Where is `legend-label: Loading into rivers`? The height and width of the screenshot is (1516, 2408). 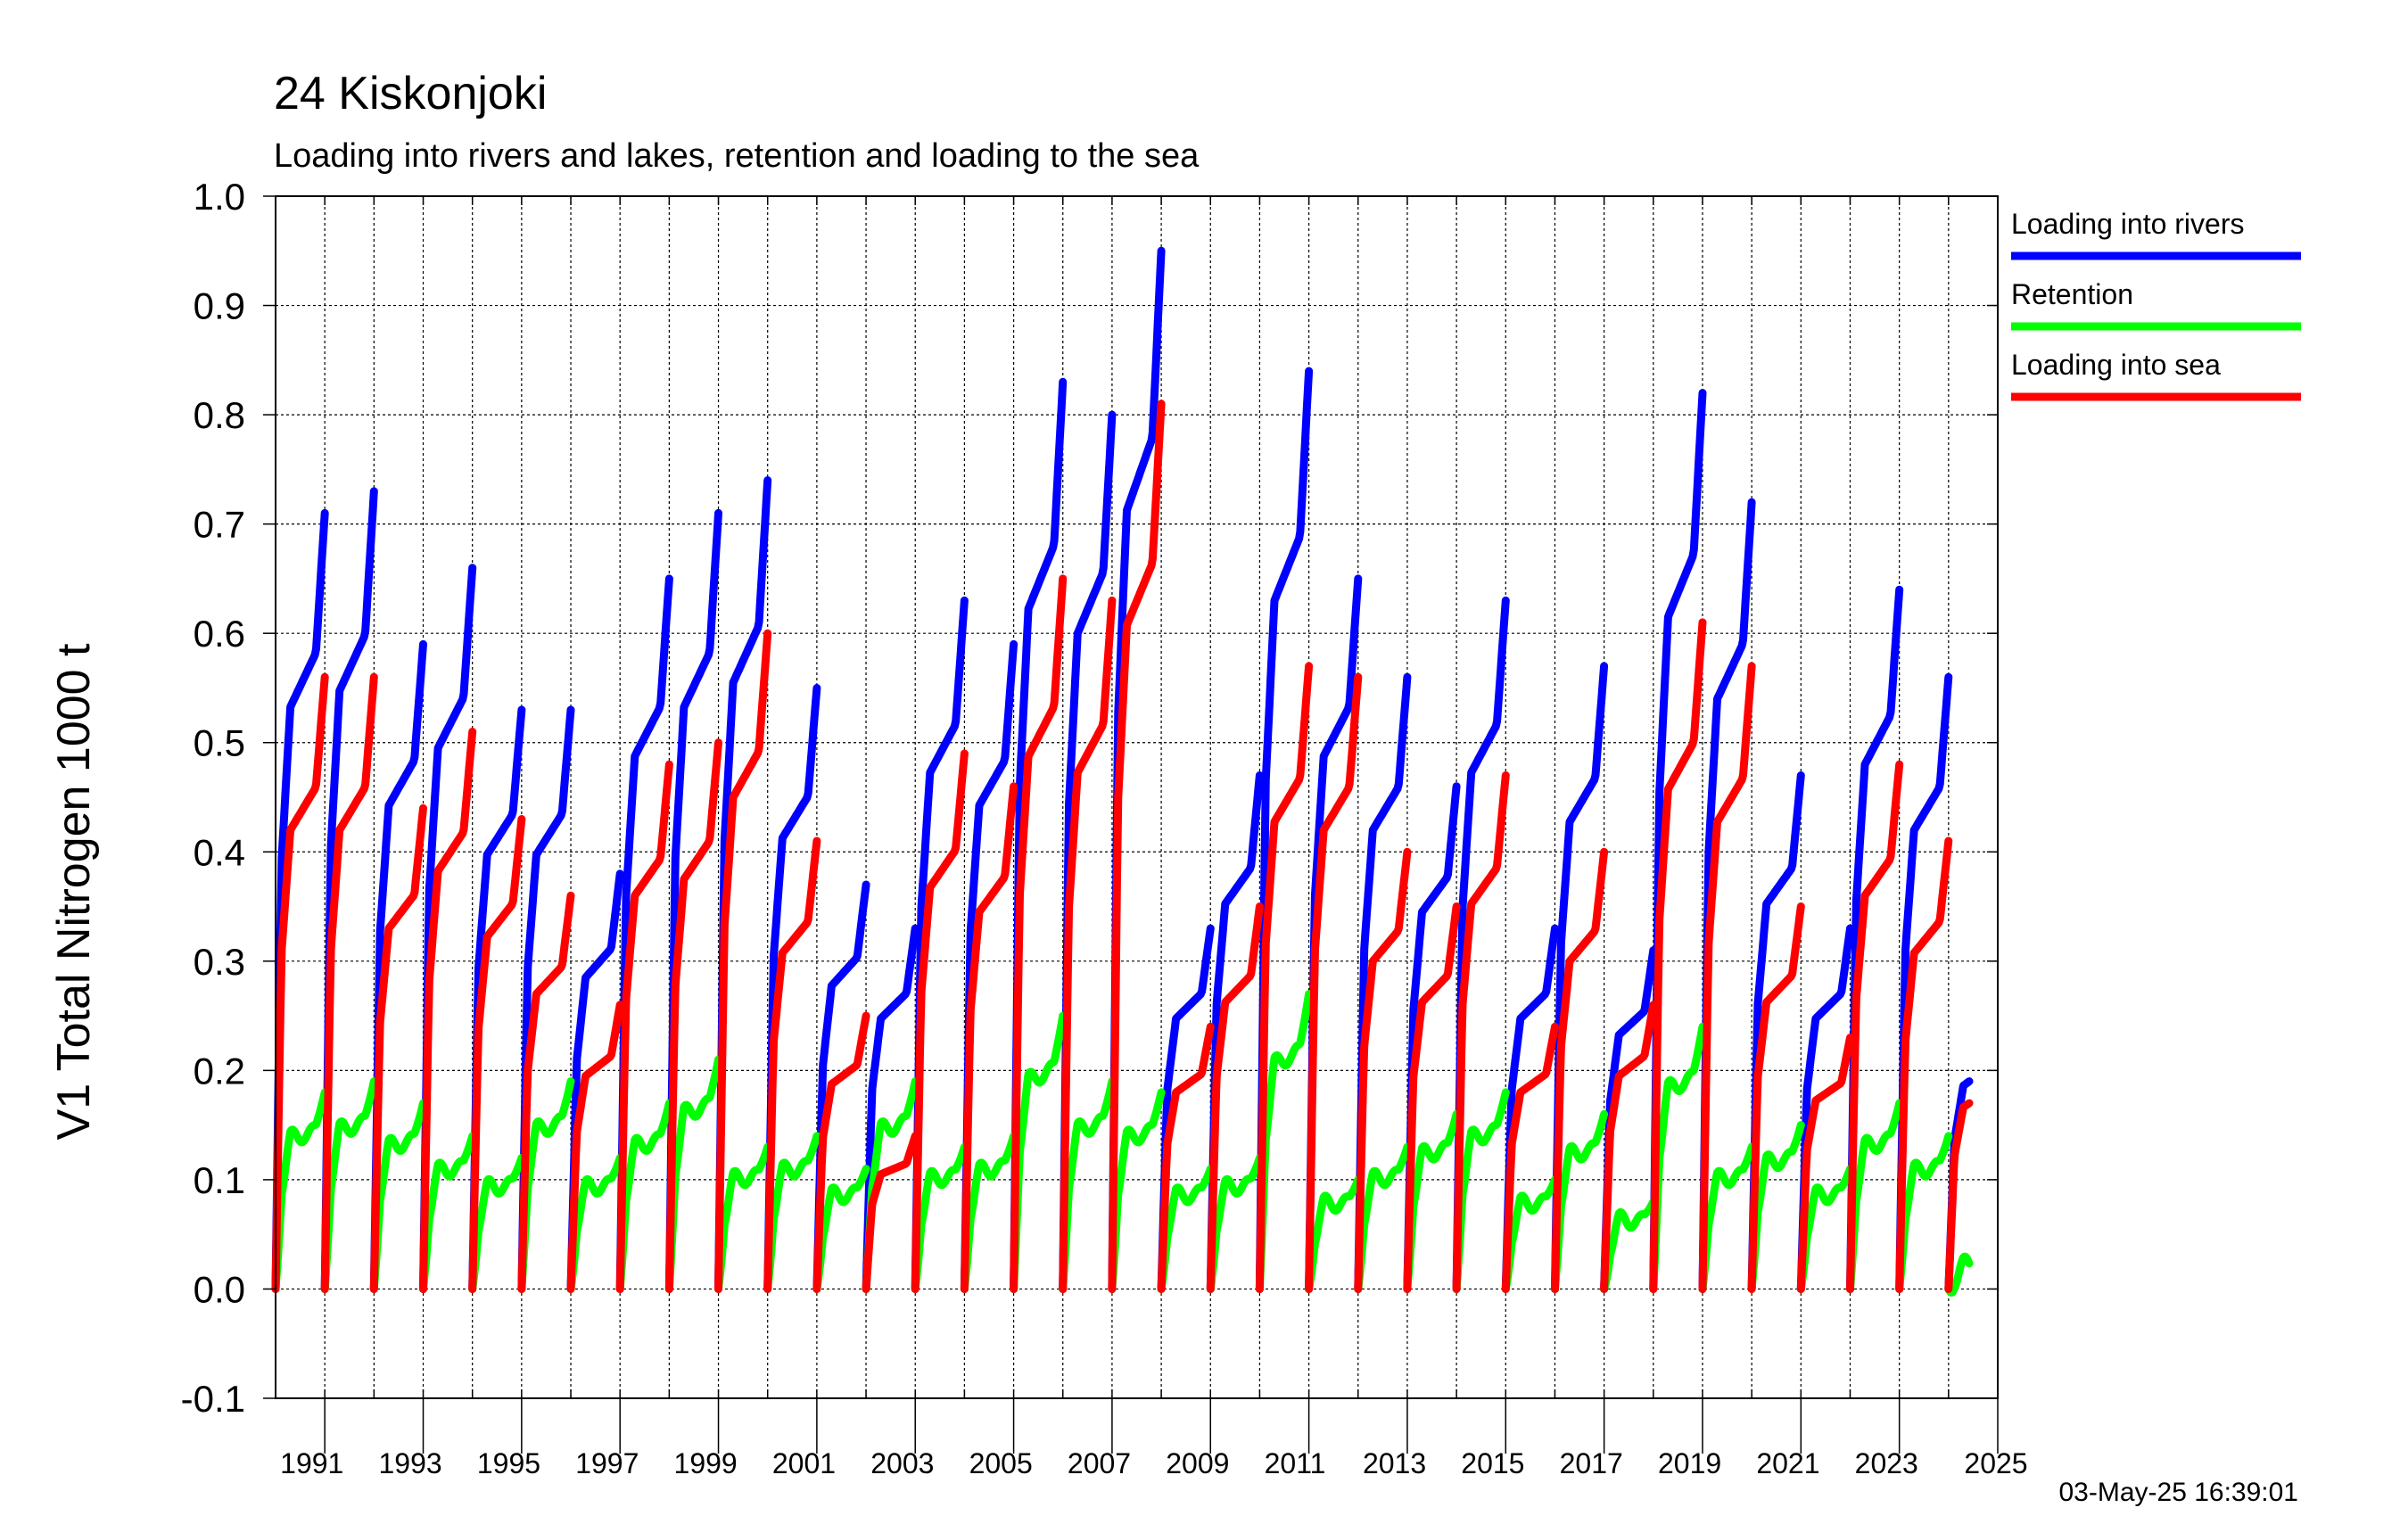
legend-label: Loading into rivers is located at coordinates (2127, 224).